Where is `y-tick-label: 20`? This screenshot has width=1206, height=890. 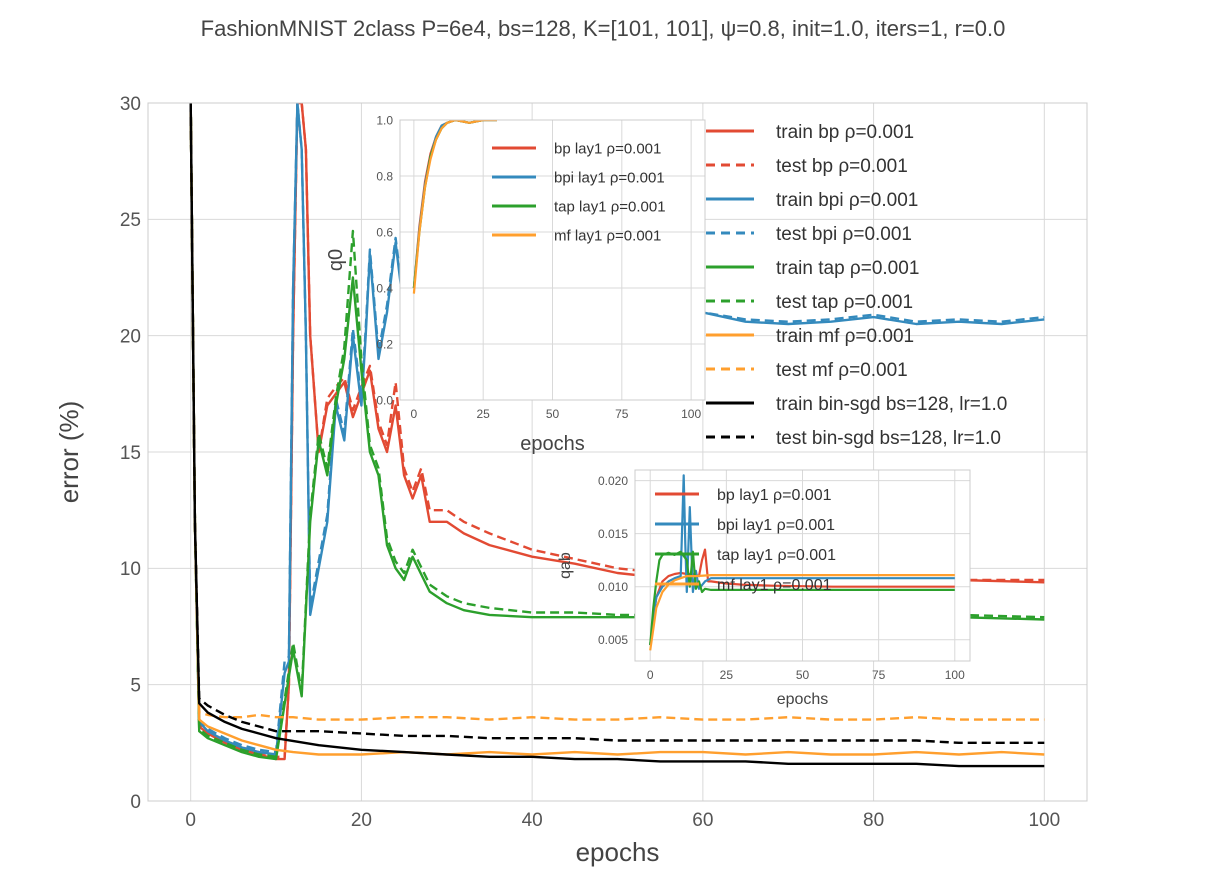
y-tick-label: 20 is located at coordinates (130, 337).